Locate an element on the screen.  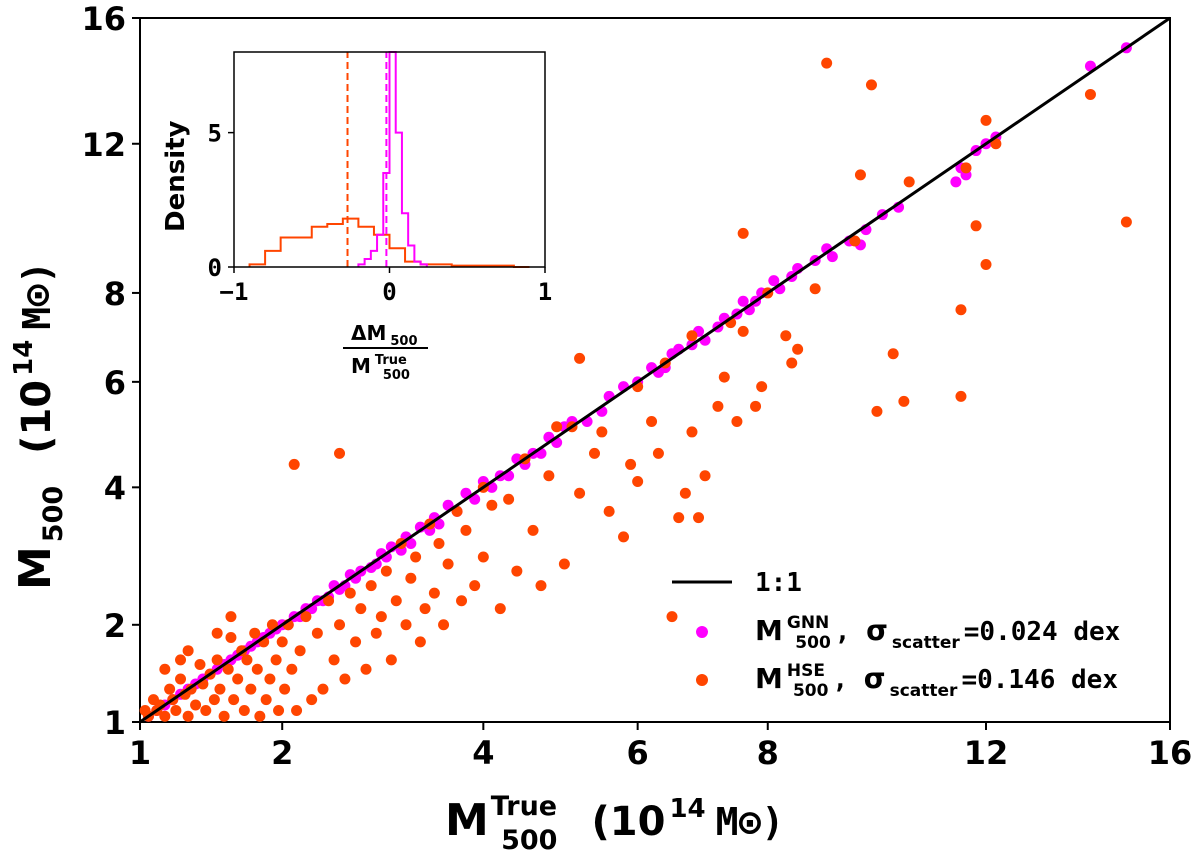
inset-x-tick-label-0: −1 is located at coordinates (234, 292).